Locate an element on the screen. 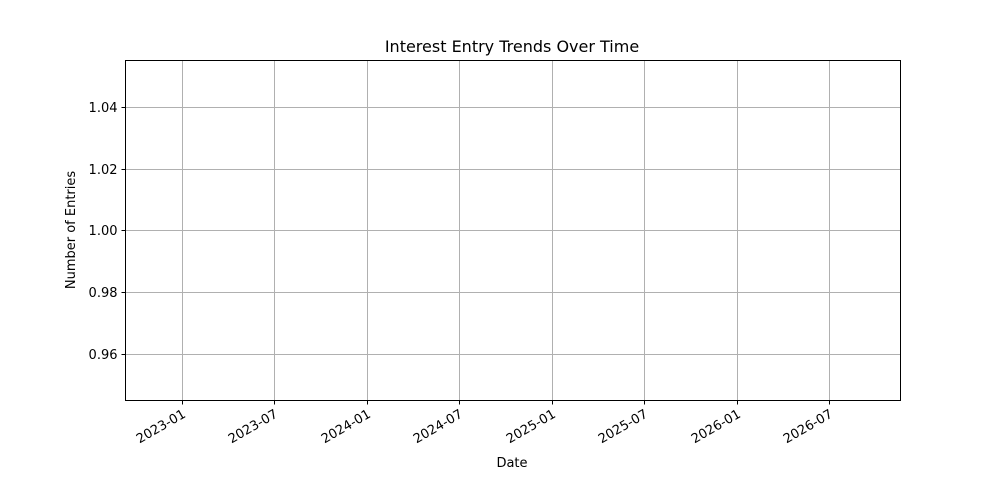 The width and height of the screenshot is (1000, 500). y-tick-label: 0.98 is located at coordinates (103, 293).